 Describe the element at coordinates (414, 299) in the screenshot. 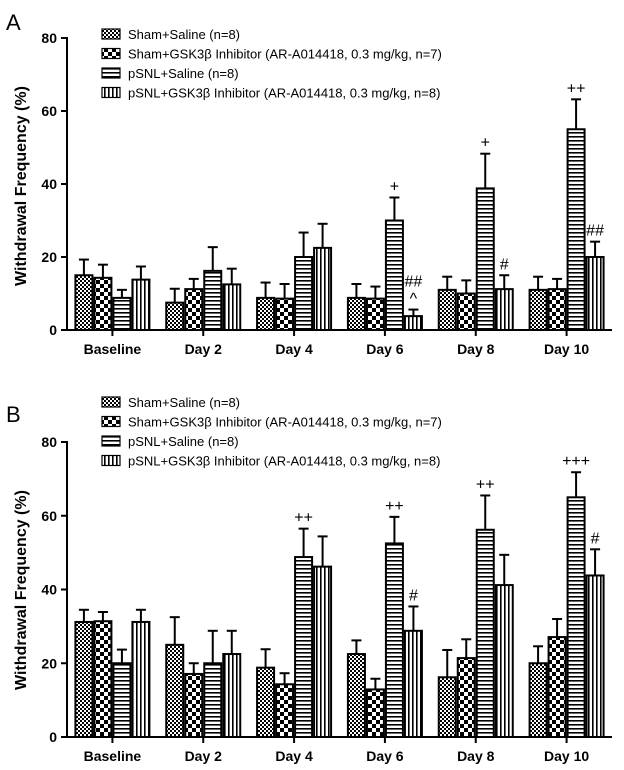

I see `significance-mark-a-1: ^` at that location.